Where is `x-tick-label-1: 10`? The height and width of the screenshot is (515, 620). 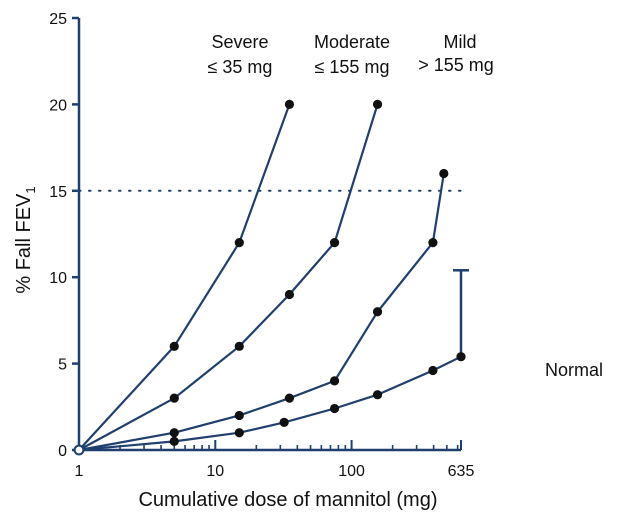 x-tick-label-1: 10 is located at coordinates (215, 471).